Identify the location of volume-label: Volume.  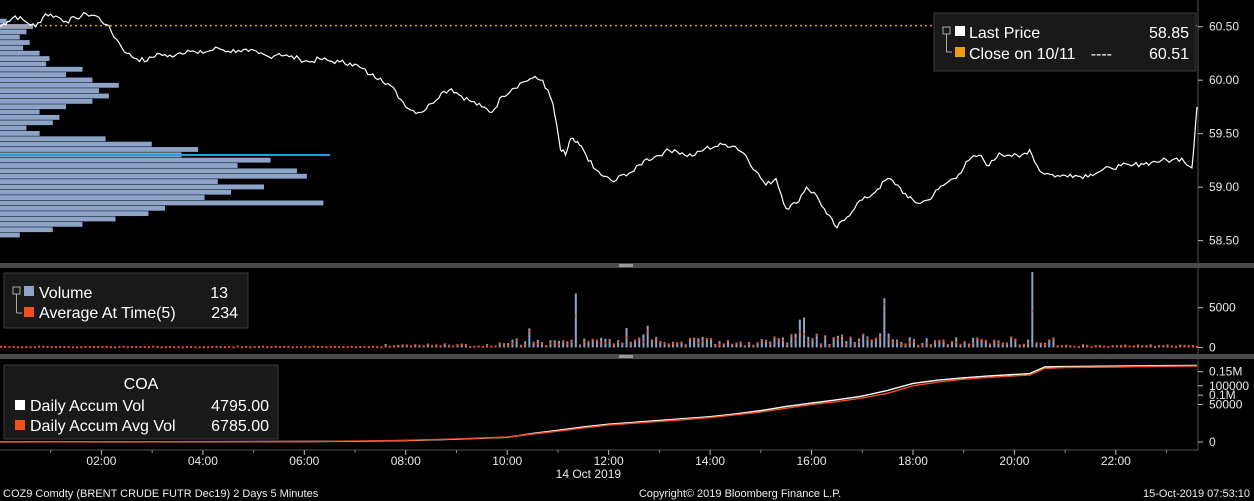
(65, 293).